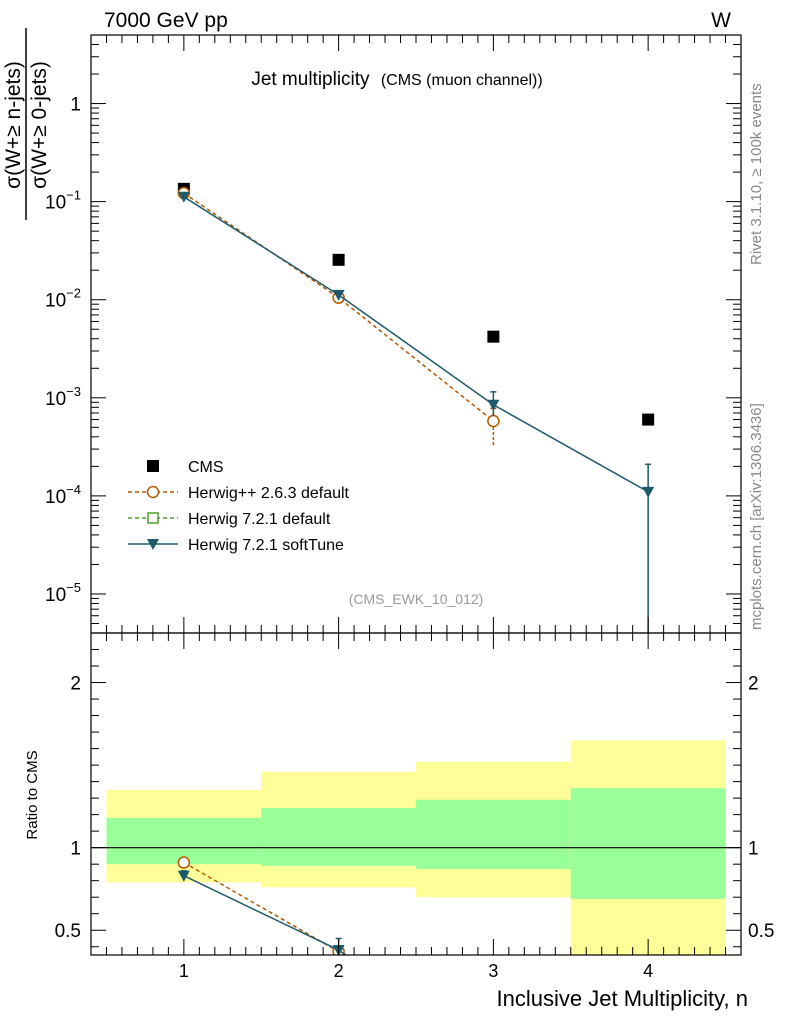 The height and width of the screenshot is (1024, 786). I want to click on ratio-ytick-label-right: 0.5, so click(761, 931).